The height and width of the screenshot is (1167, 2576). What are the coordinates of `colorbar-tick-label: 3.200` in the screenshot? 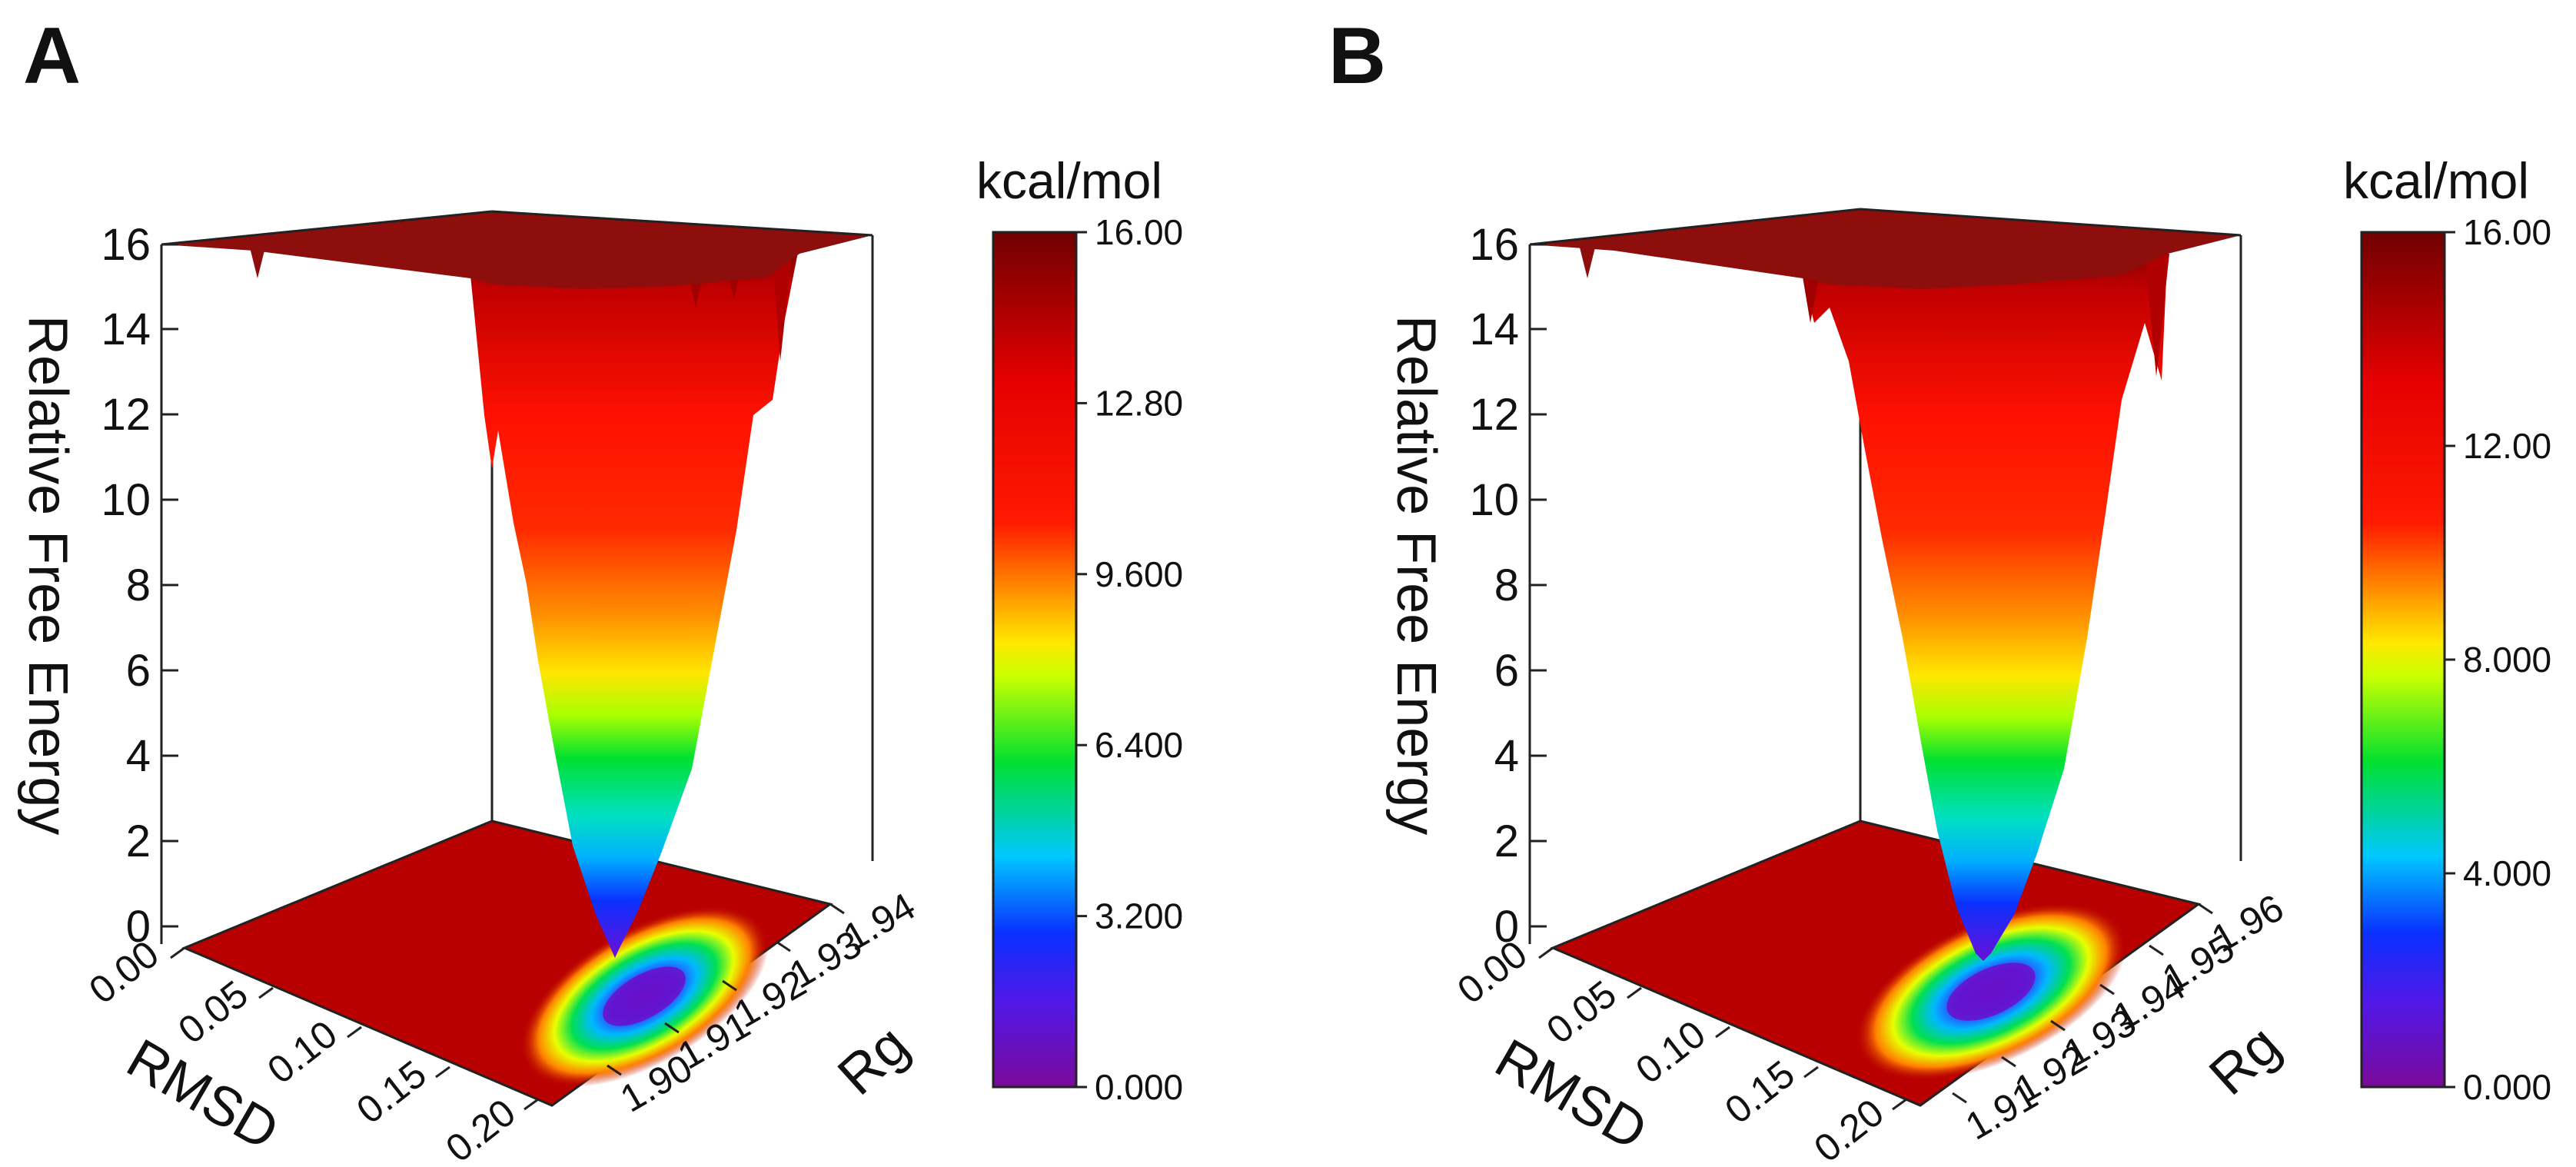 It's located at (1139, 916).